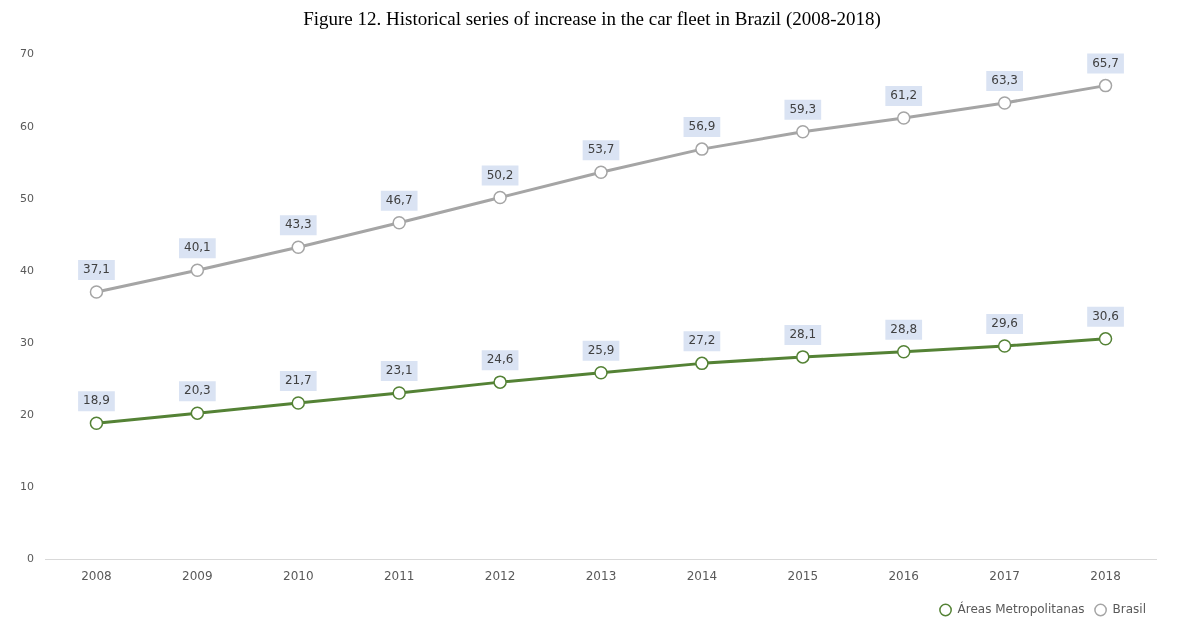 Image resolution: width=1184 pixels, height=643 pixels. Describe the element at coordinates (601, 349) in the screenshot. I see `data-label: 25,9` at that location.